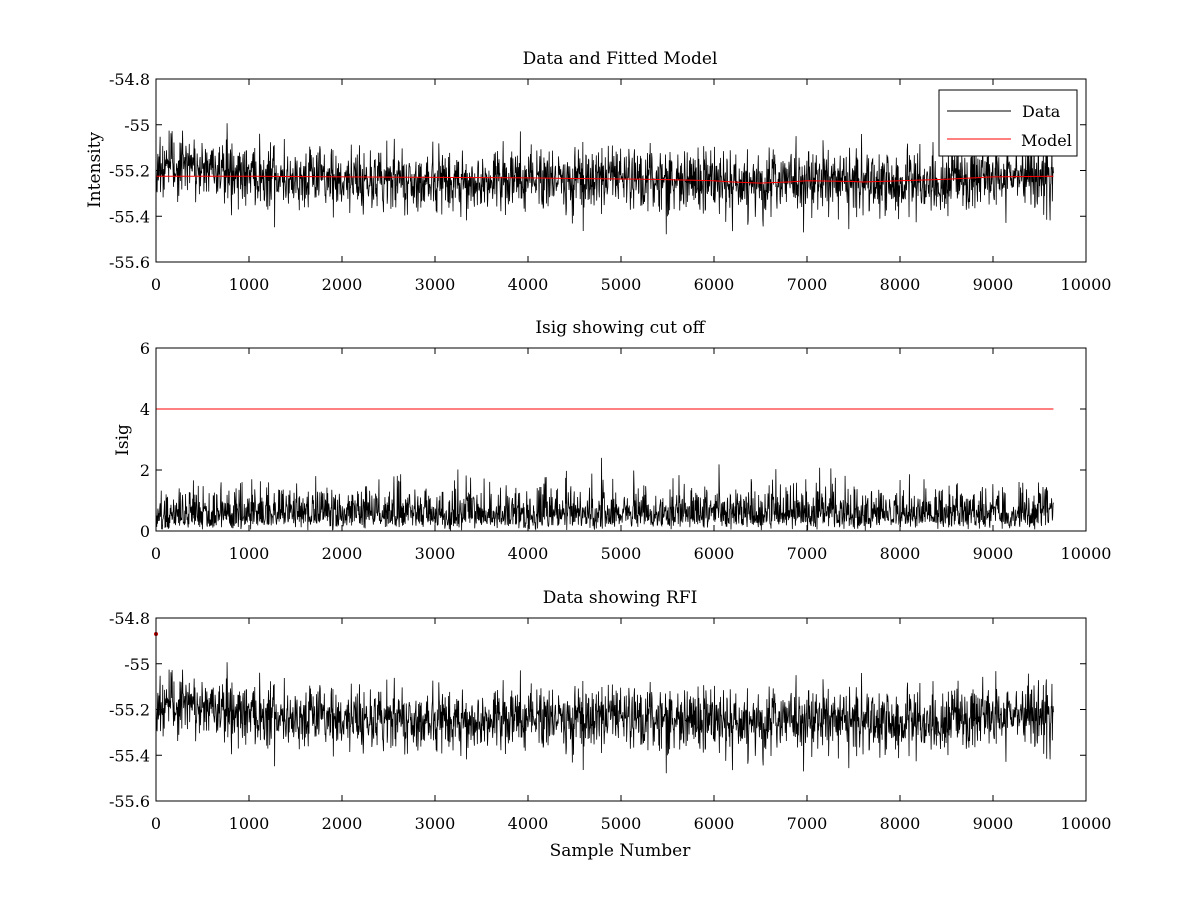 The width and height of the screenshot is (1200, 900). What do you see at coordinates (1041, 111) in the screenshot?
I see `legend-data-label: Data` at bounding box center [1041, 111].